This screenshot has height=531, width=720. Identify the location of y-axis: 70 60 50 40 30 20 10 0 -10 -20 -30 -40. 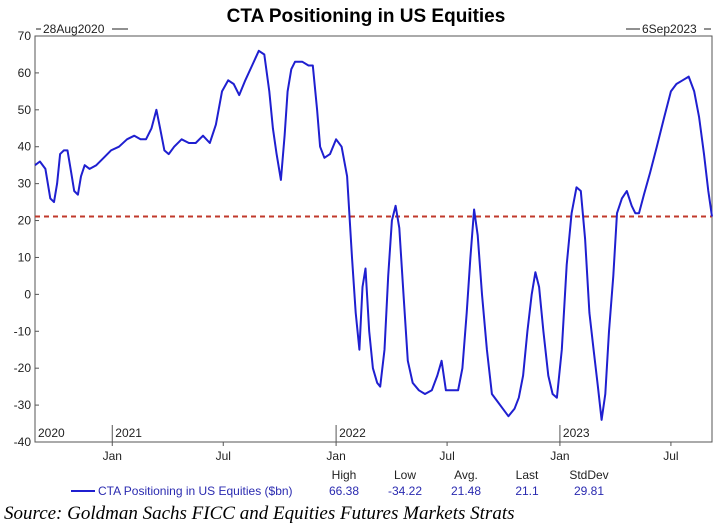
(26, 239).